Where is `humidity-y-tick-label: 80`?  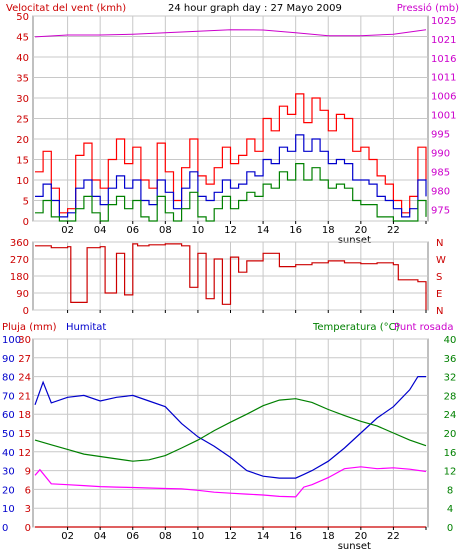
humidity-y-tick-label: 80 is located at coordinates (8, 378).